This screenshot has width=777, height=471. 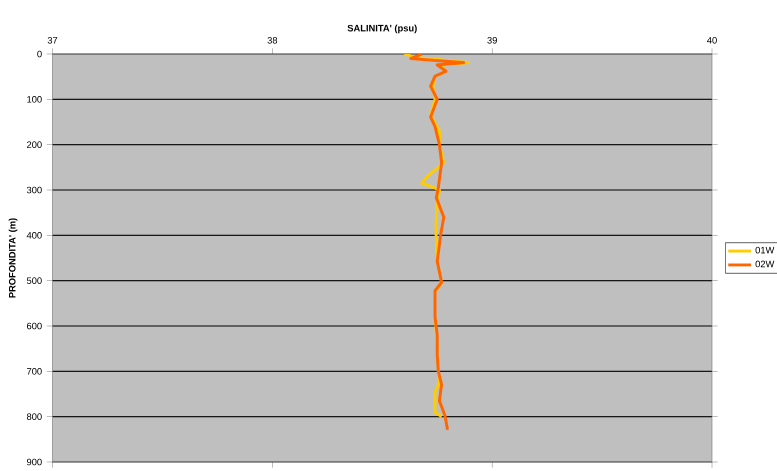 I want to click on y-tick-label: 200, so click(x=34, y=144).